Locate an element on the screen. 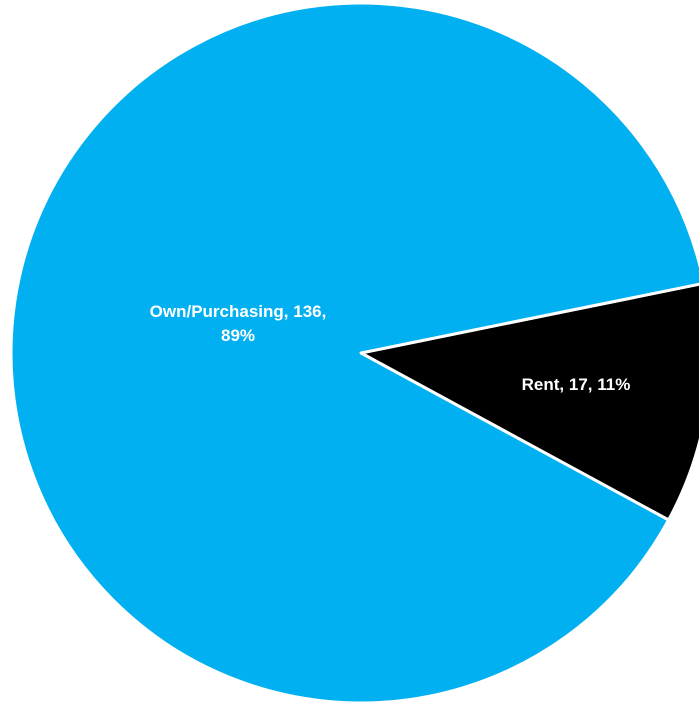 The image size is (699, 705). data-label-line: Rent, 17, 11% is located at coordinates (576, 384).